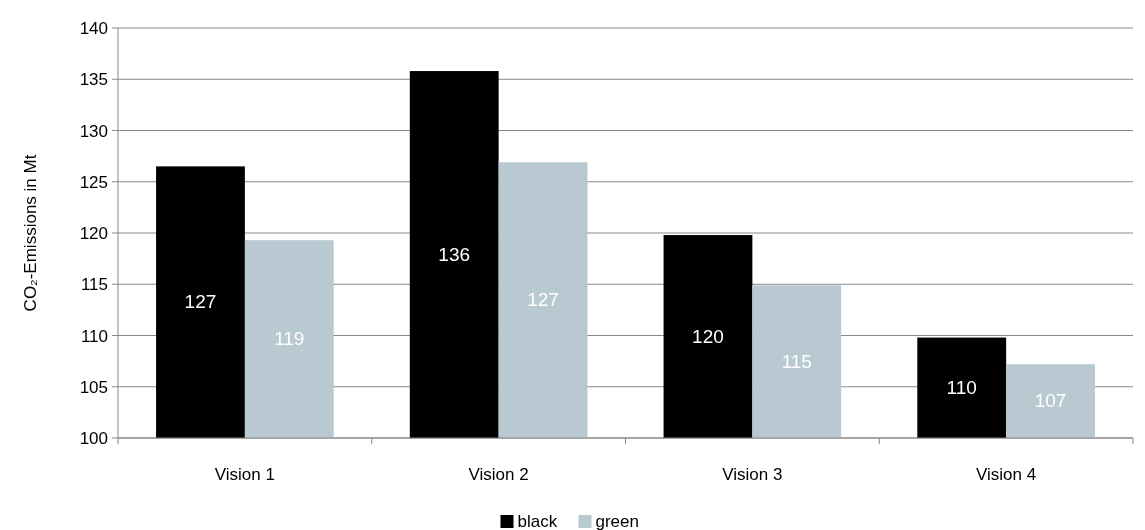 This screenshot has height=530, width=1145. Describe the element at coordinates (93, 131) in the screenshot. I see `y-tick-label: 130` at that location.